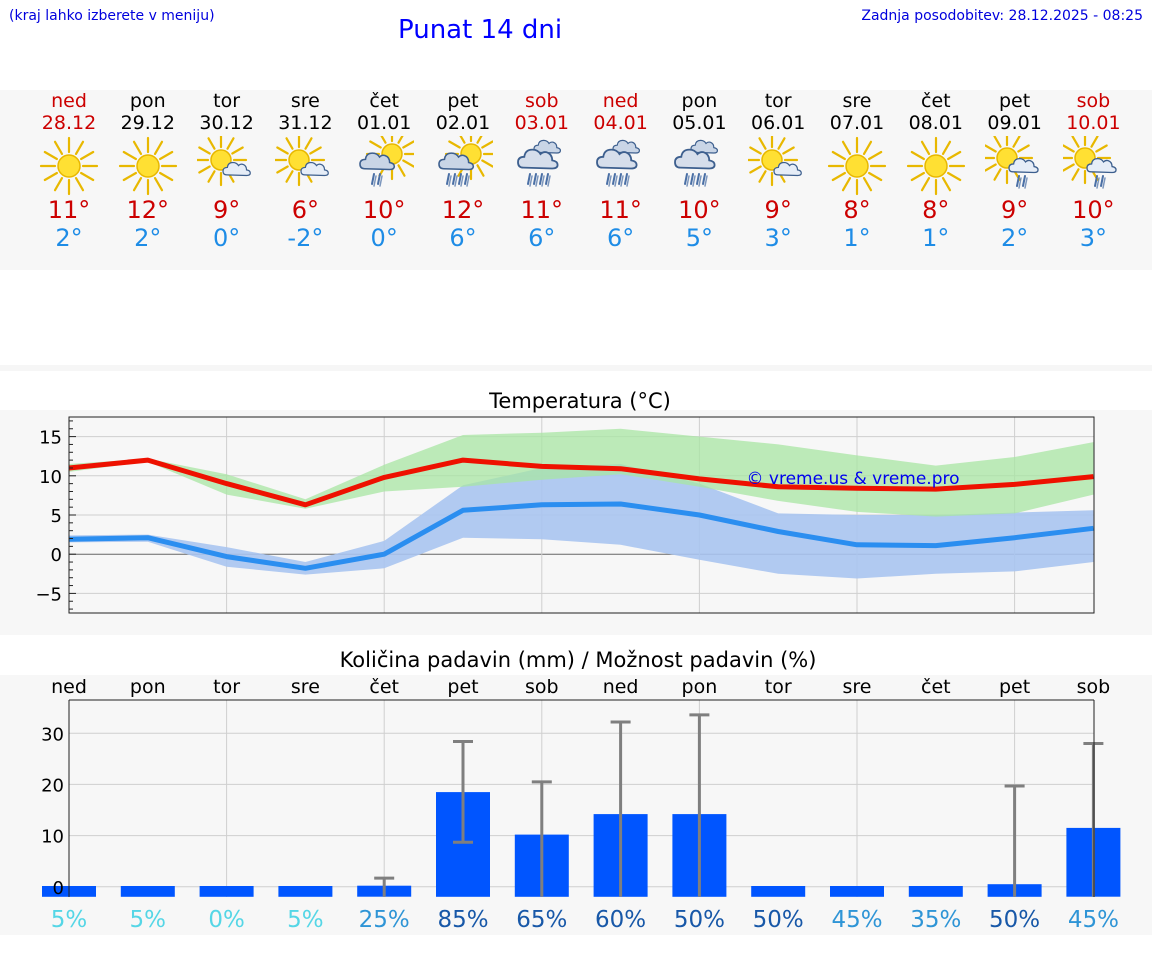  Describe the element at coordinates (48, 594) in the screenshot. I see `temperature-ytick-label: −5` at that location.